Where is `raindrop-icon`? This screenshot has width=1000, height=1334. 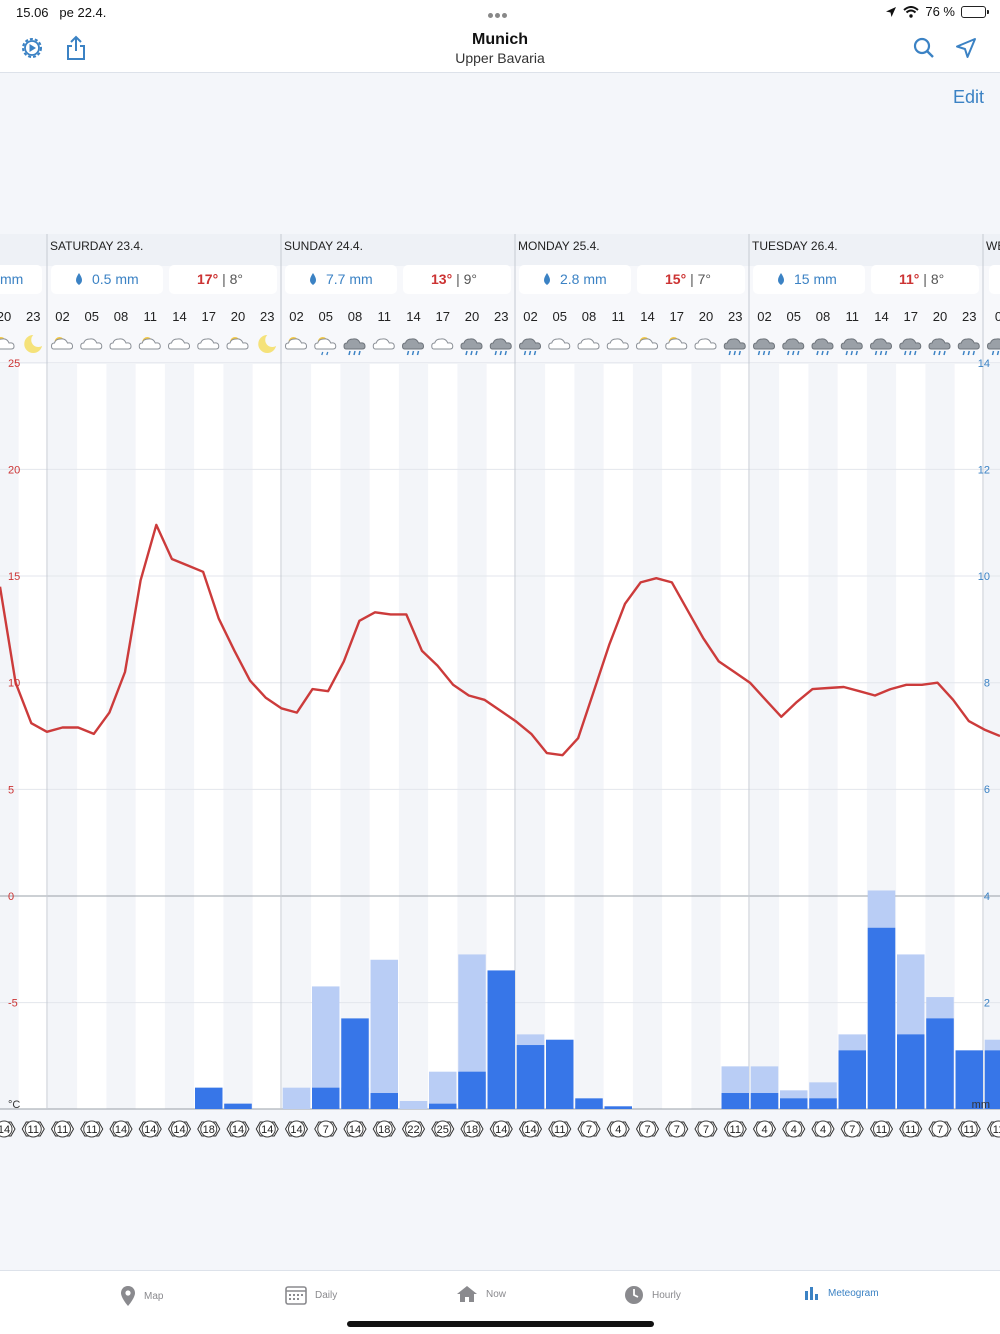 raindrop-icon is located at coordinates (781, 279).